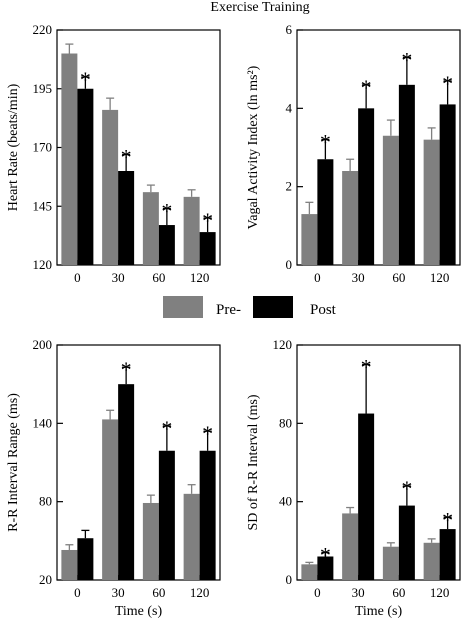 The image size is (474, 620). I want to click on y-tick-label: 195, so click(43, 88).